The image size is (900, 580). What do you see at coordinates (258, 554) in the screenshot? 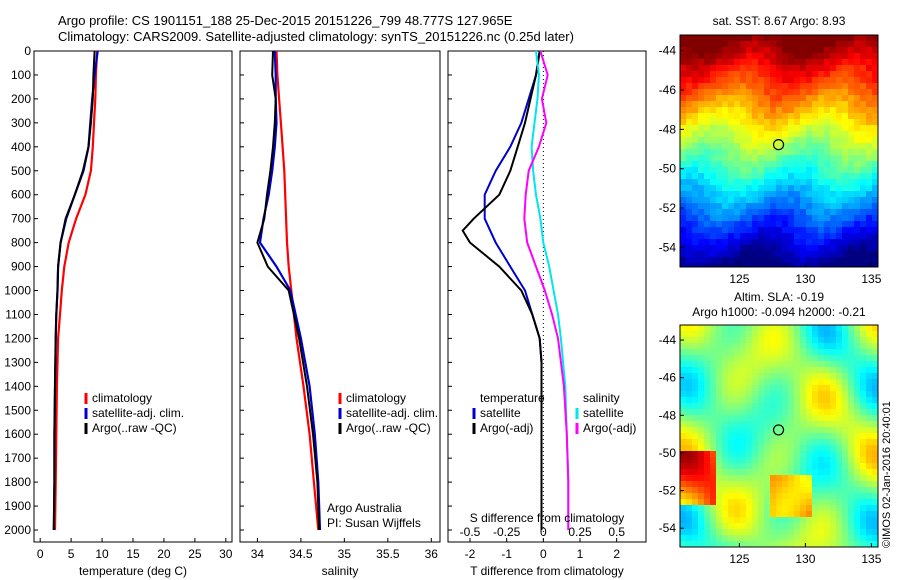
I see `x-tick-label: 34` at bounding box center [258, 554].